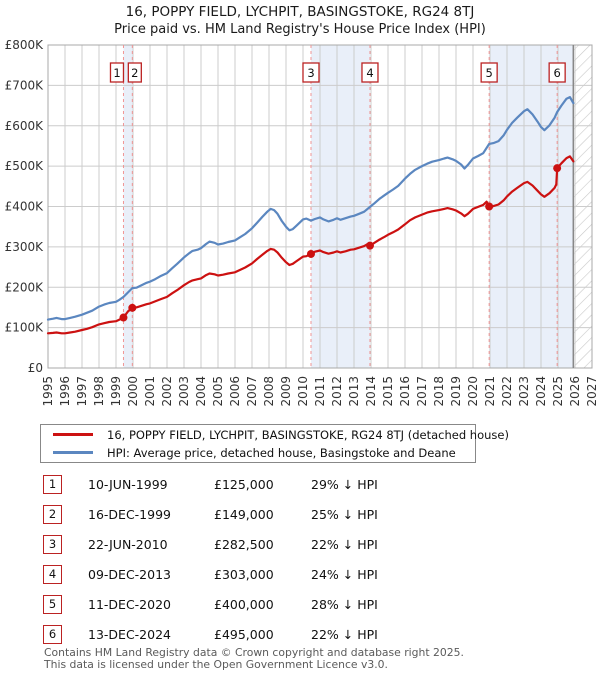 The width and height of the screenshot is (600, 680). What do you see at coordinates (388, 391) in the screenshot?
I see `x-axis-label: 2015` at bounding box center [388, 391].